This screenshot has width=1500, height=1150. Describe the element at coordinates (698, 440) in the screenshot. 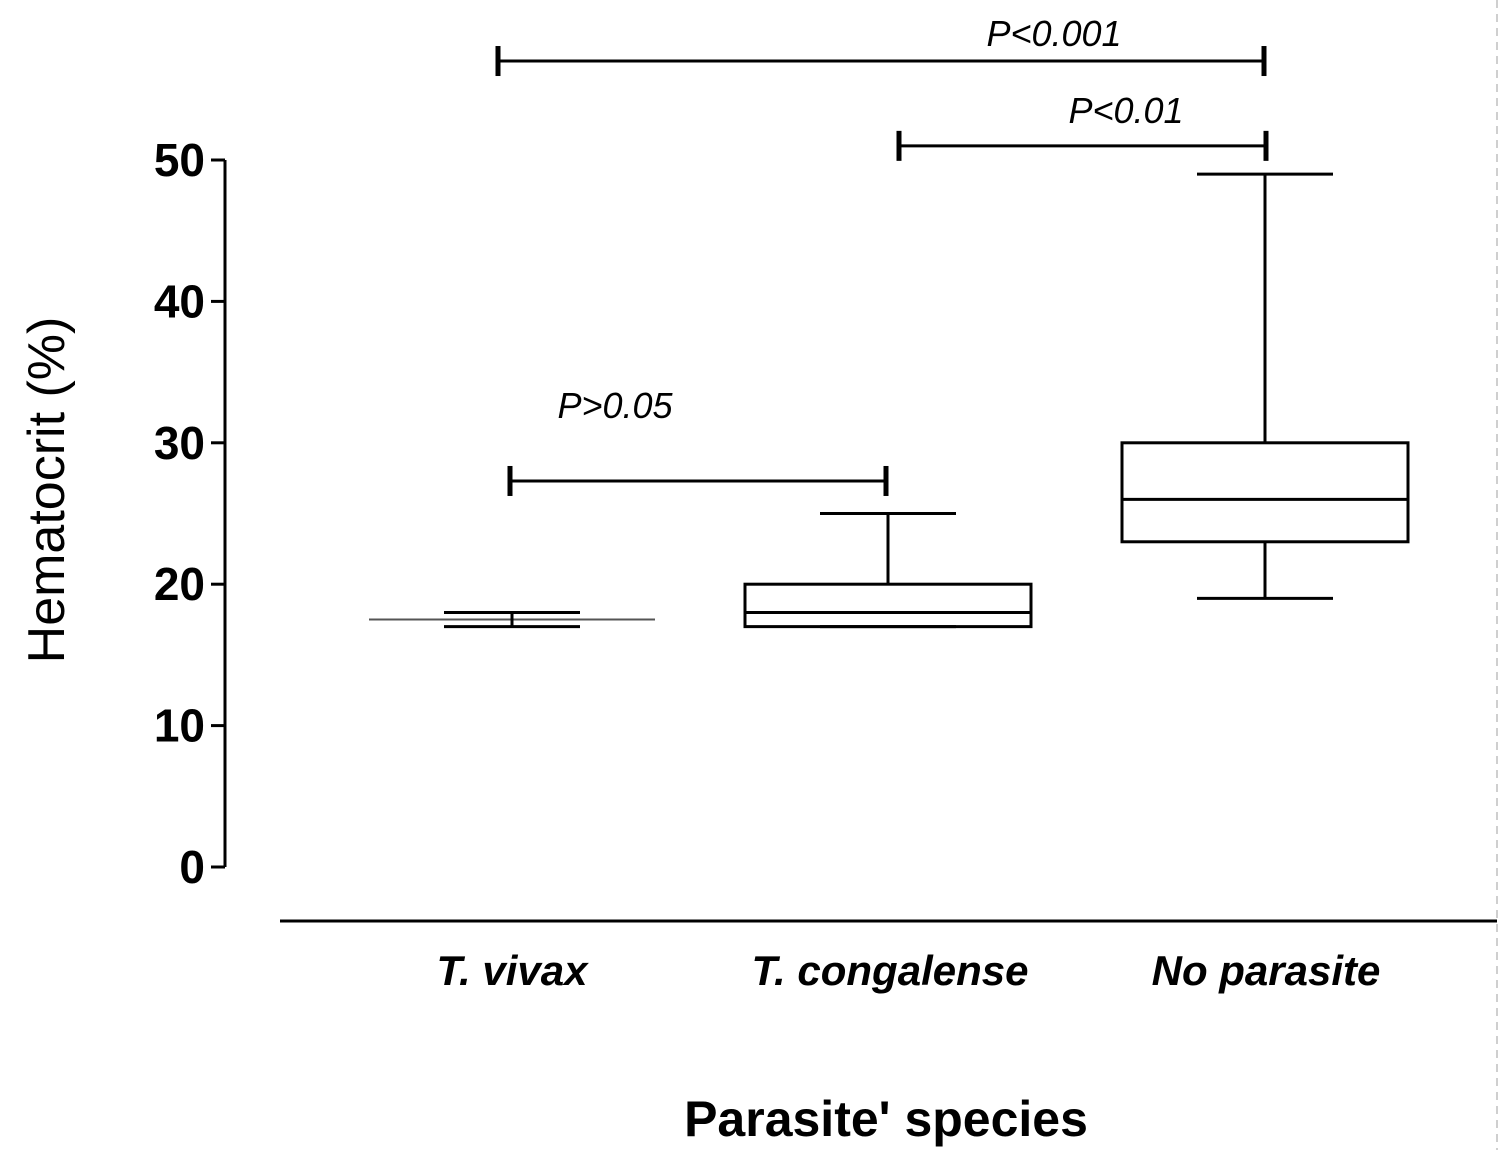

I see `significance-bracket: P>0.05` at that location.